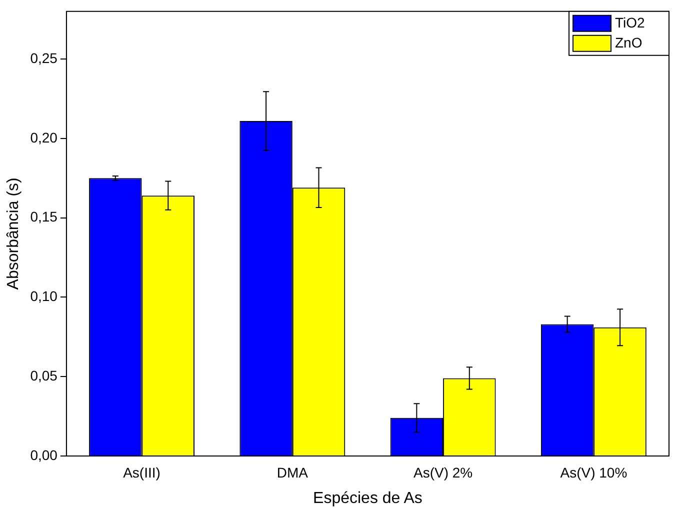 Image resolution: width=675 pixels, height=512 pixels. I want to click on y-tick-label: 0,25, so click(44, 58).